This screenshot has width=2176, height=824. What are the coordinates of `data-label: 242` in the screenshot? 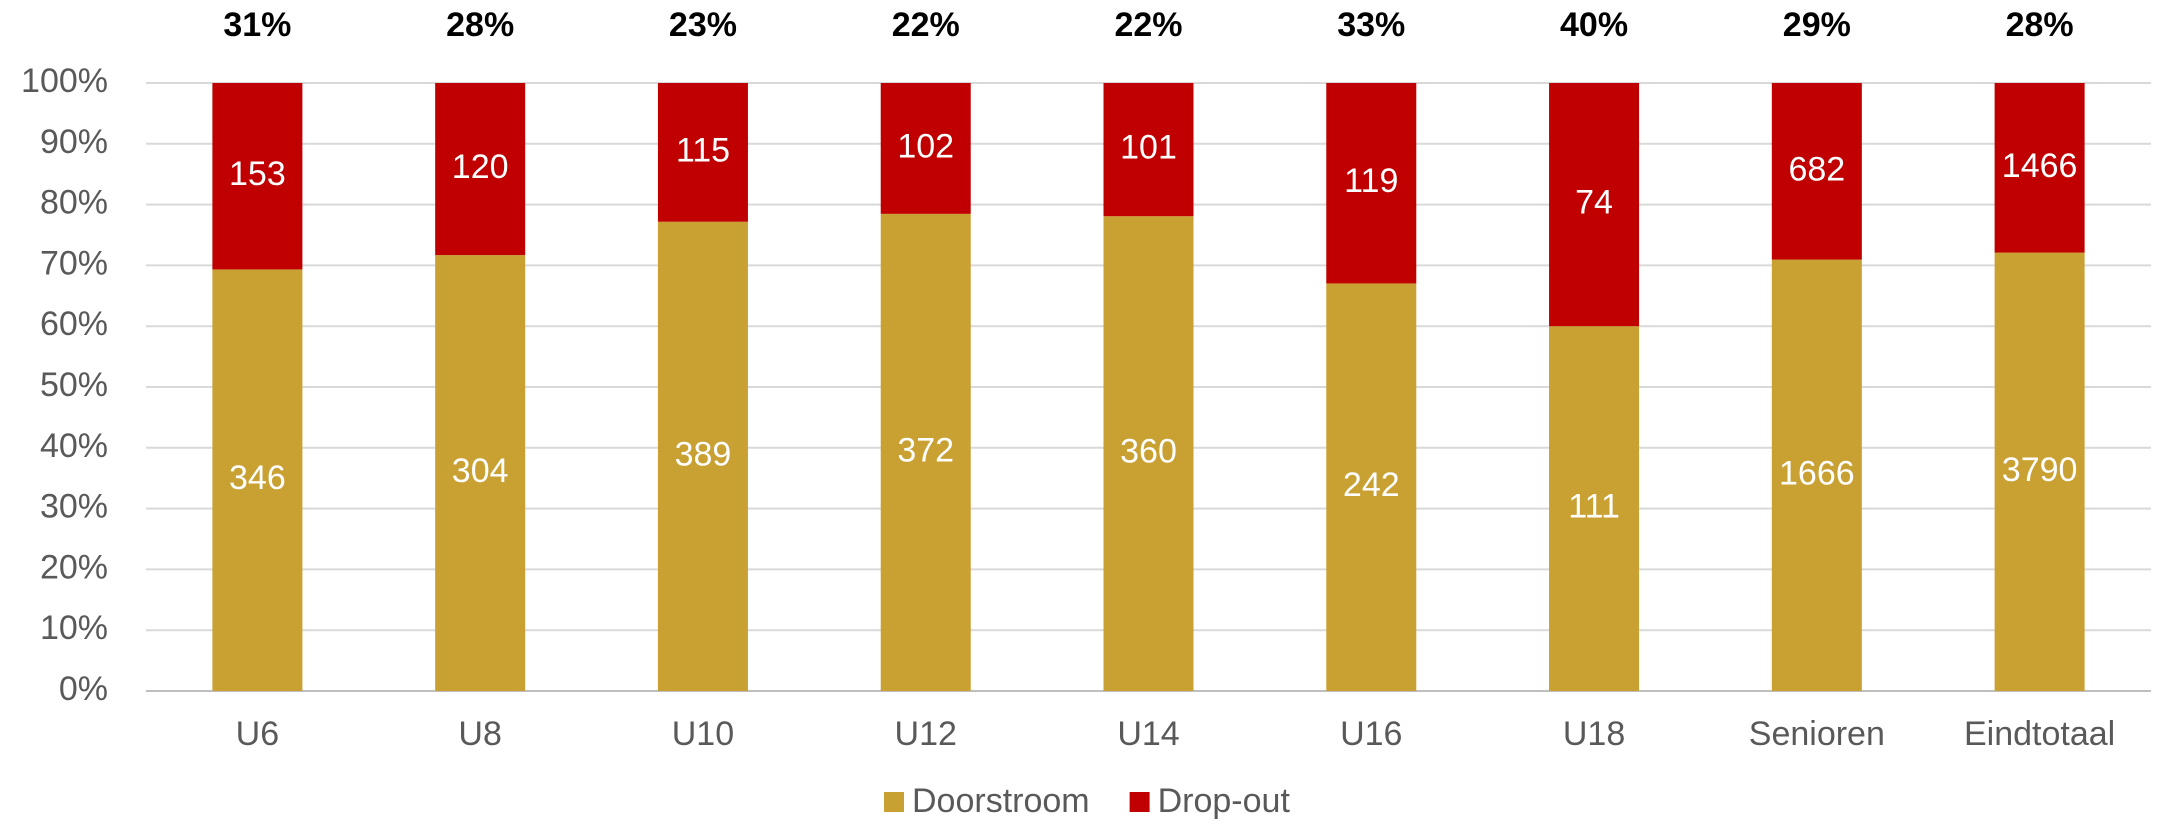 It's located at (1371, 485).